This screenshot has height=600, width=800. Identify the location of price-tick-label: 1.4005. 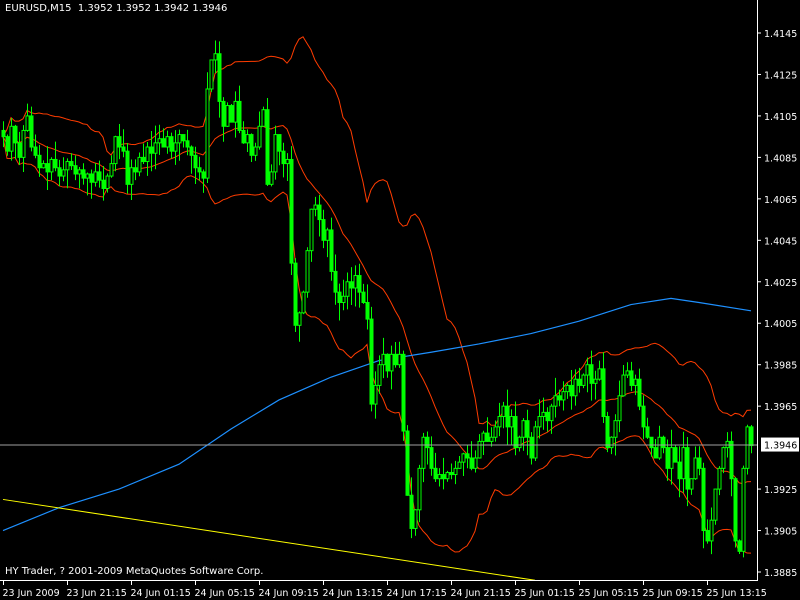
(780, 324).